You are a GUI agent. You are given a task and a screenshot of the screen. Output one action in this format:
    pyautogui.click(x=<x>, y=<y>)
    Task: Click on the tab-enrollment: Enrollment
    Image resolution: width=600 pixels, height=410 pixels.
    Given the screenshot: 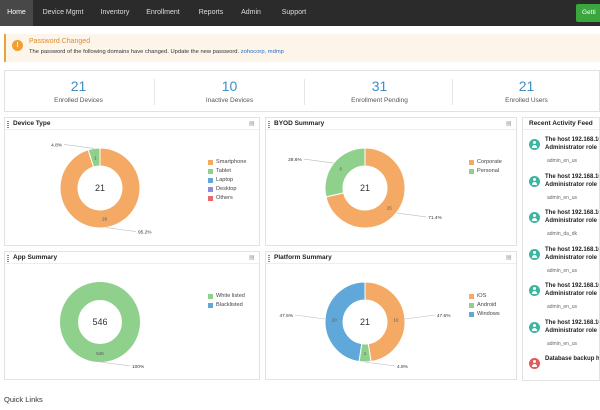 What is the action you would take?
    pyautogui.click(x=163, y=12)
    